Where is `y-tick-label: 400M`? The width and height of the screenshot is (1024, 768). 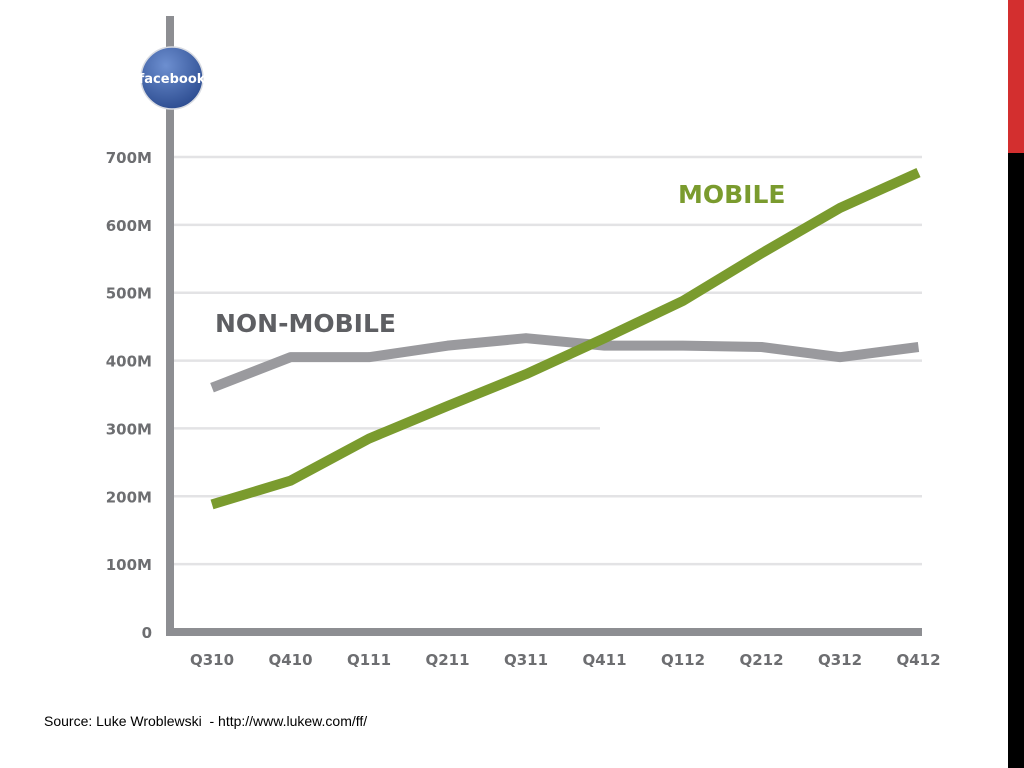 y-tick-label: 400M is located at coordinates (129, 362).